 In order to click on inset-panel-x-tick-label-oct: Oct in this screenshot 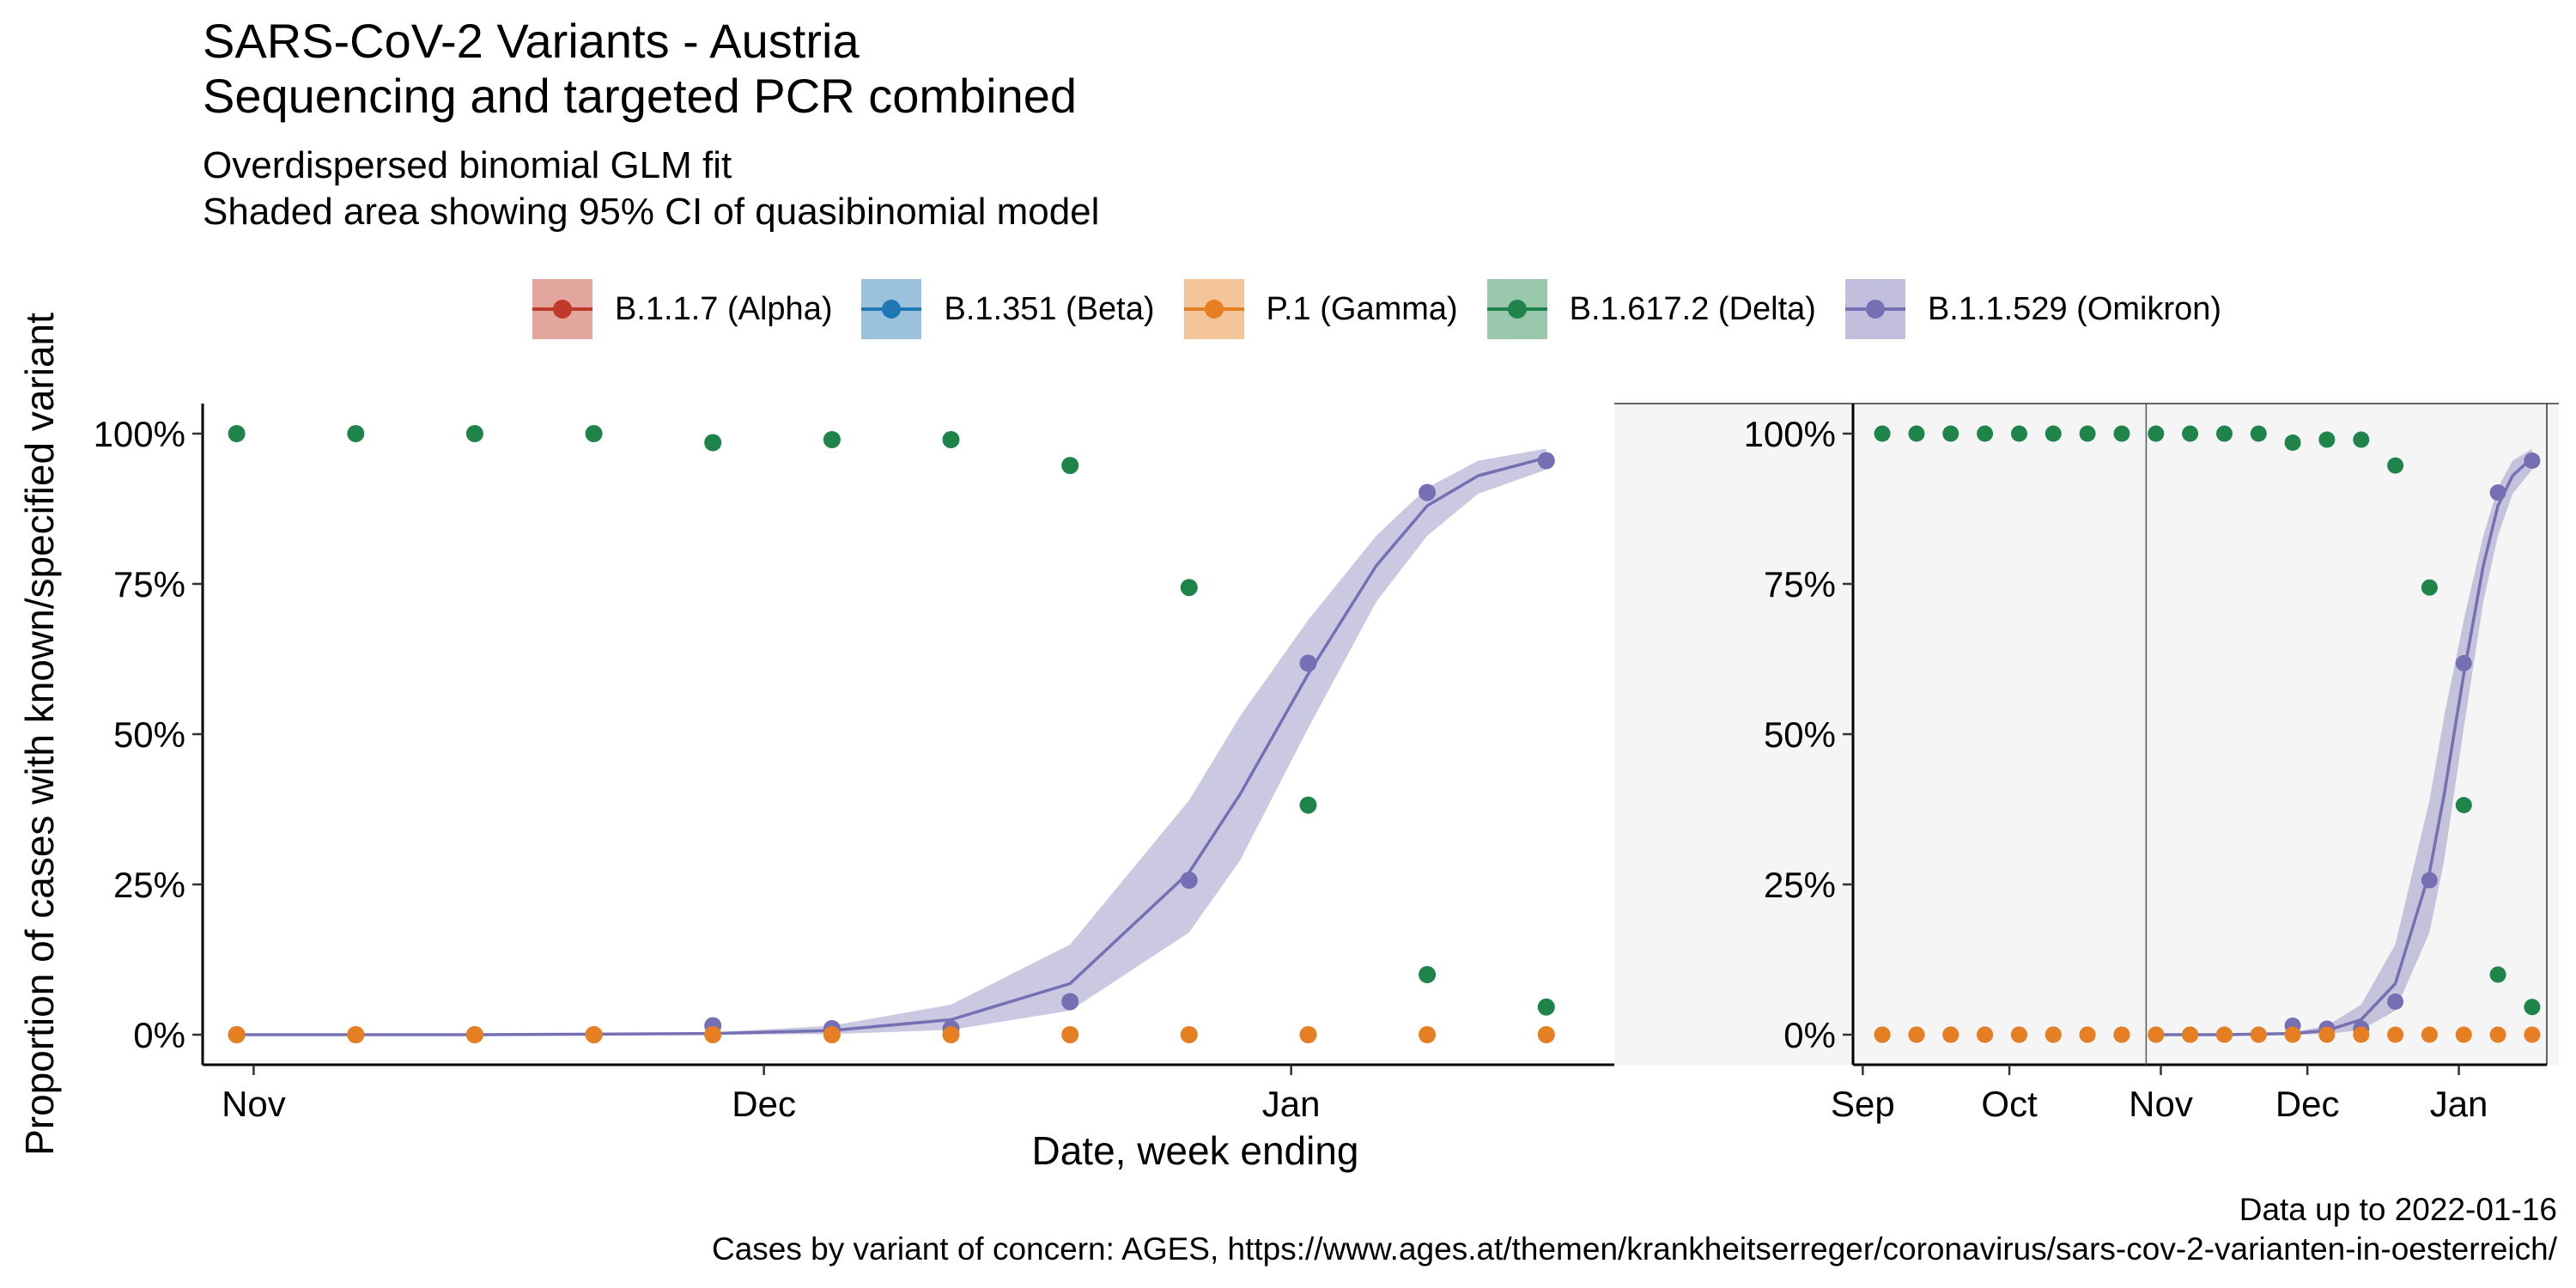, I will do `click(2010, 1104)`.